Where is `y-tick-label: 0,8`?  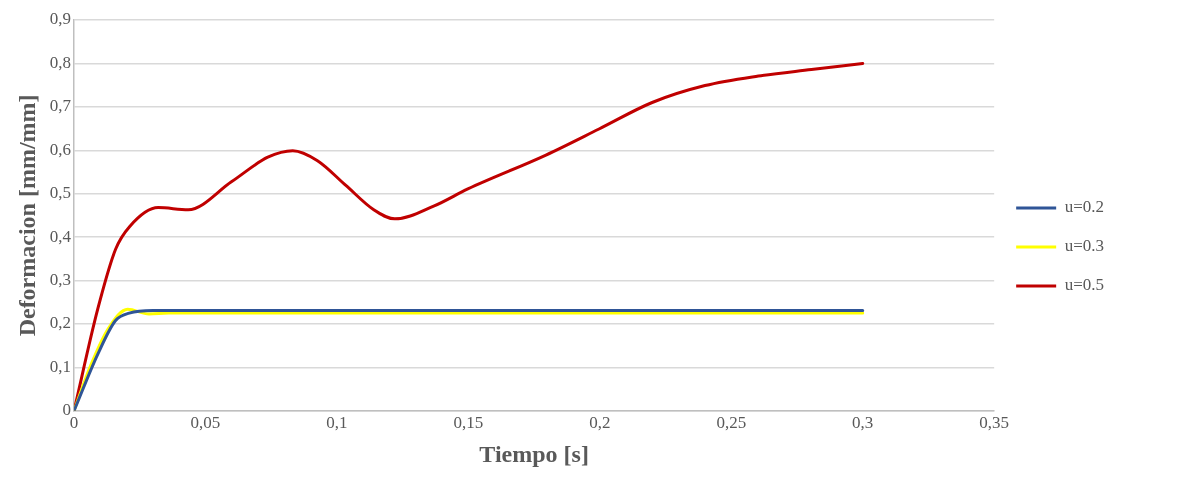 y-tick-label: 0,8 is located at coordinates (60, 62).